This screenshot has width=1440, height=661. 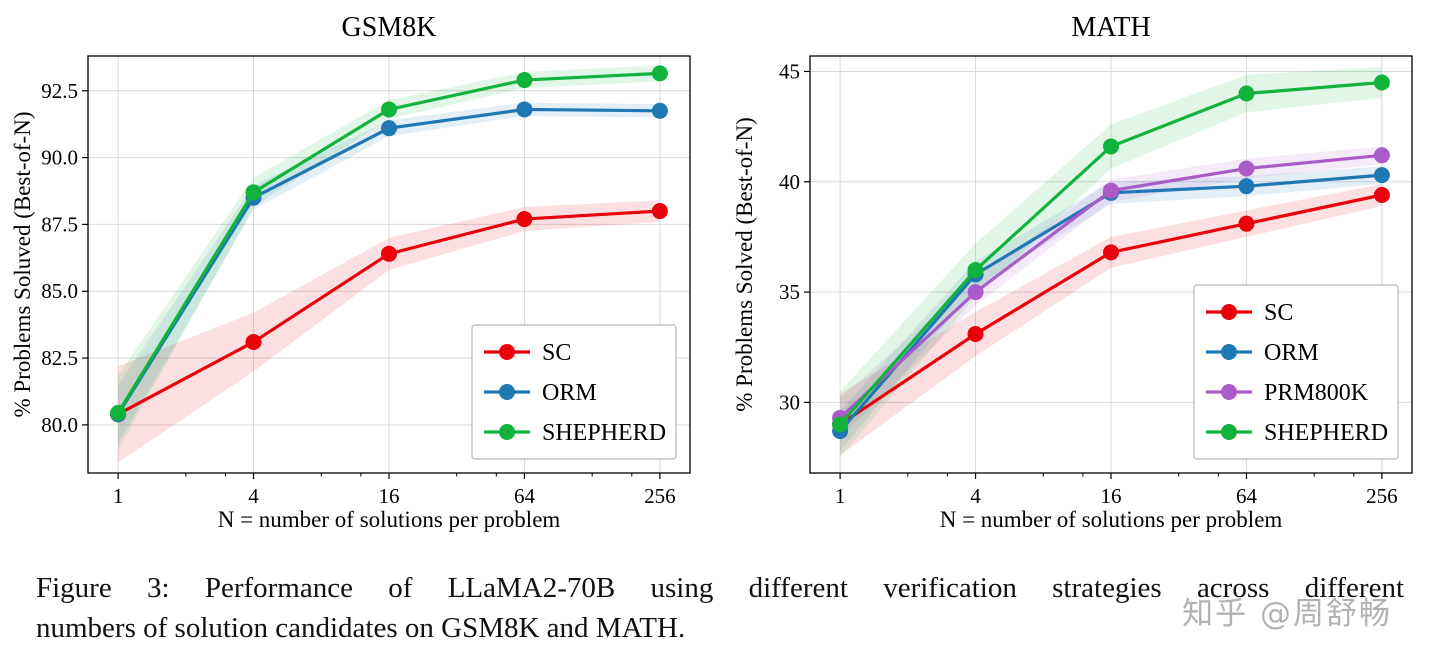 I want to click on legend: SC ORM SHEPHERD, so click(x=574, y=392).